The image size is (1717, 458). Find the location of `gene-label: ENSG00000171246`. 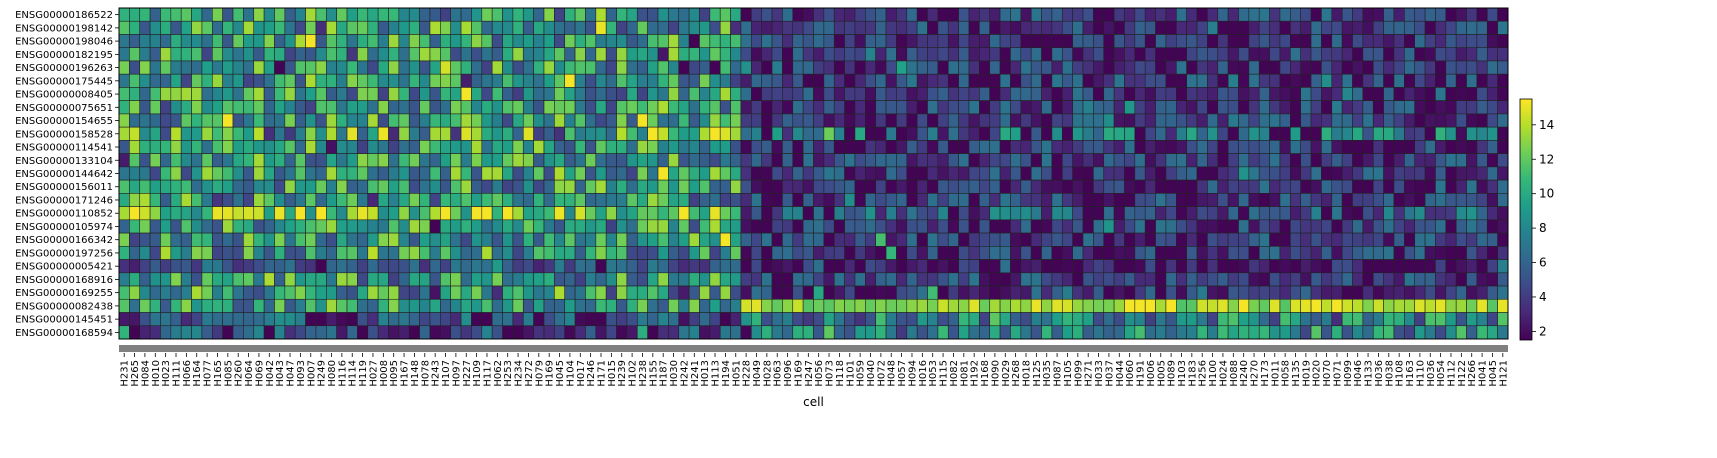

gene-label: ENSG00000171246 is located at coordinates (64, 200).